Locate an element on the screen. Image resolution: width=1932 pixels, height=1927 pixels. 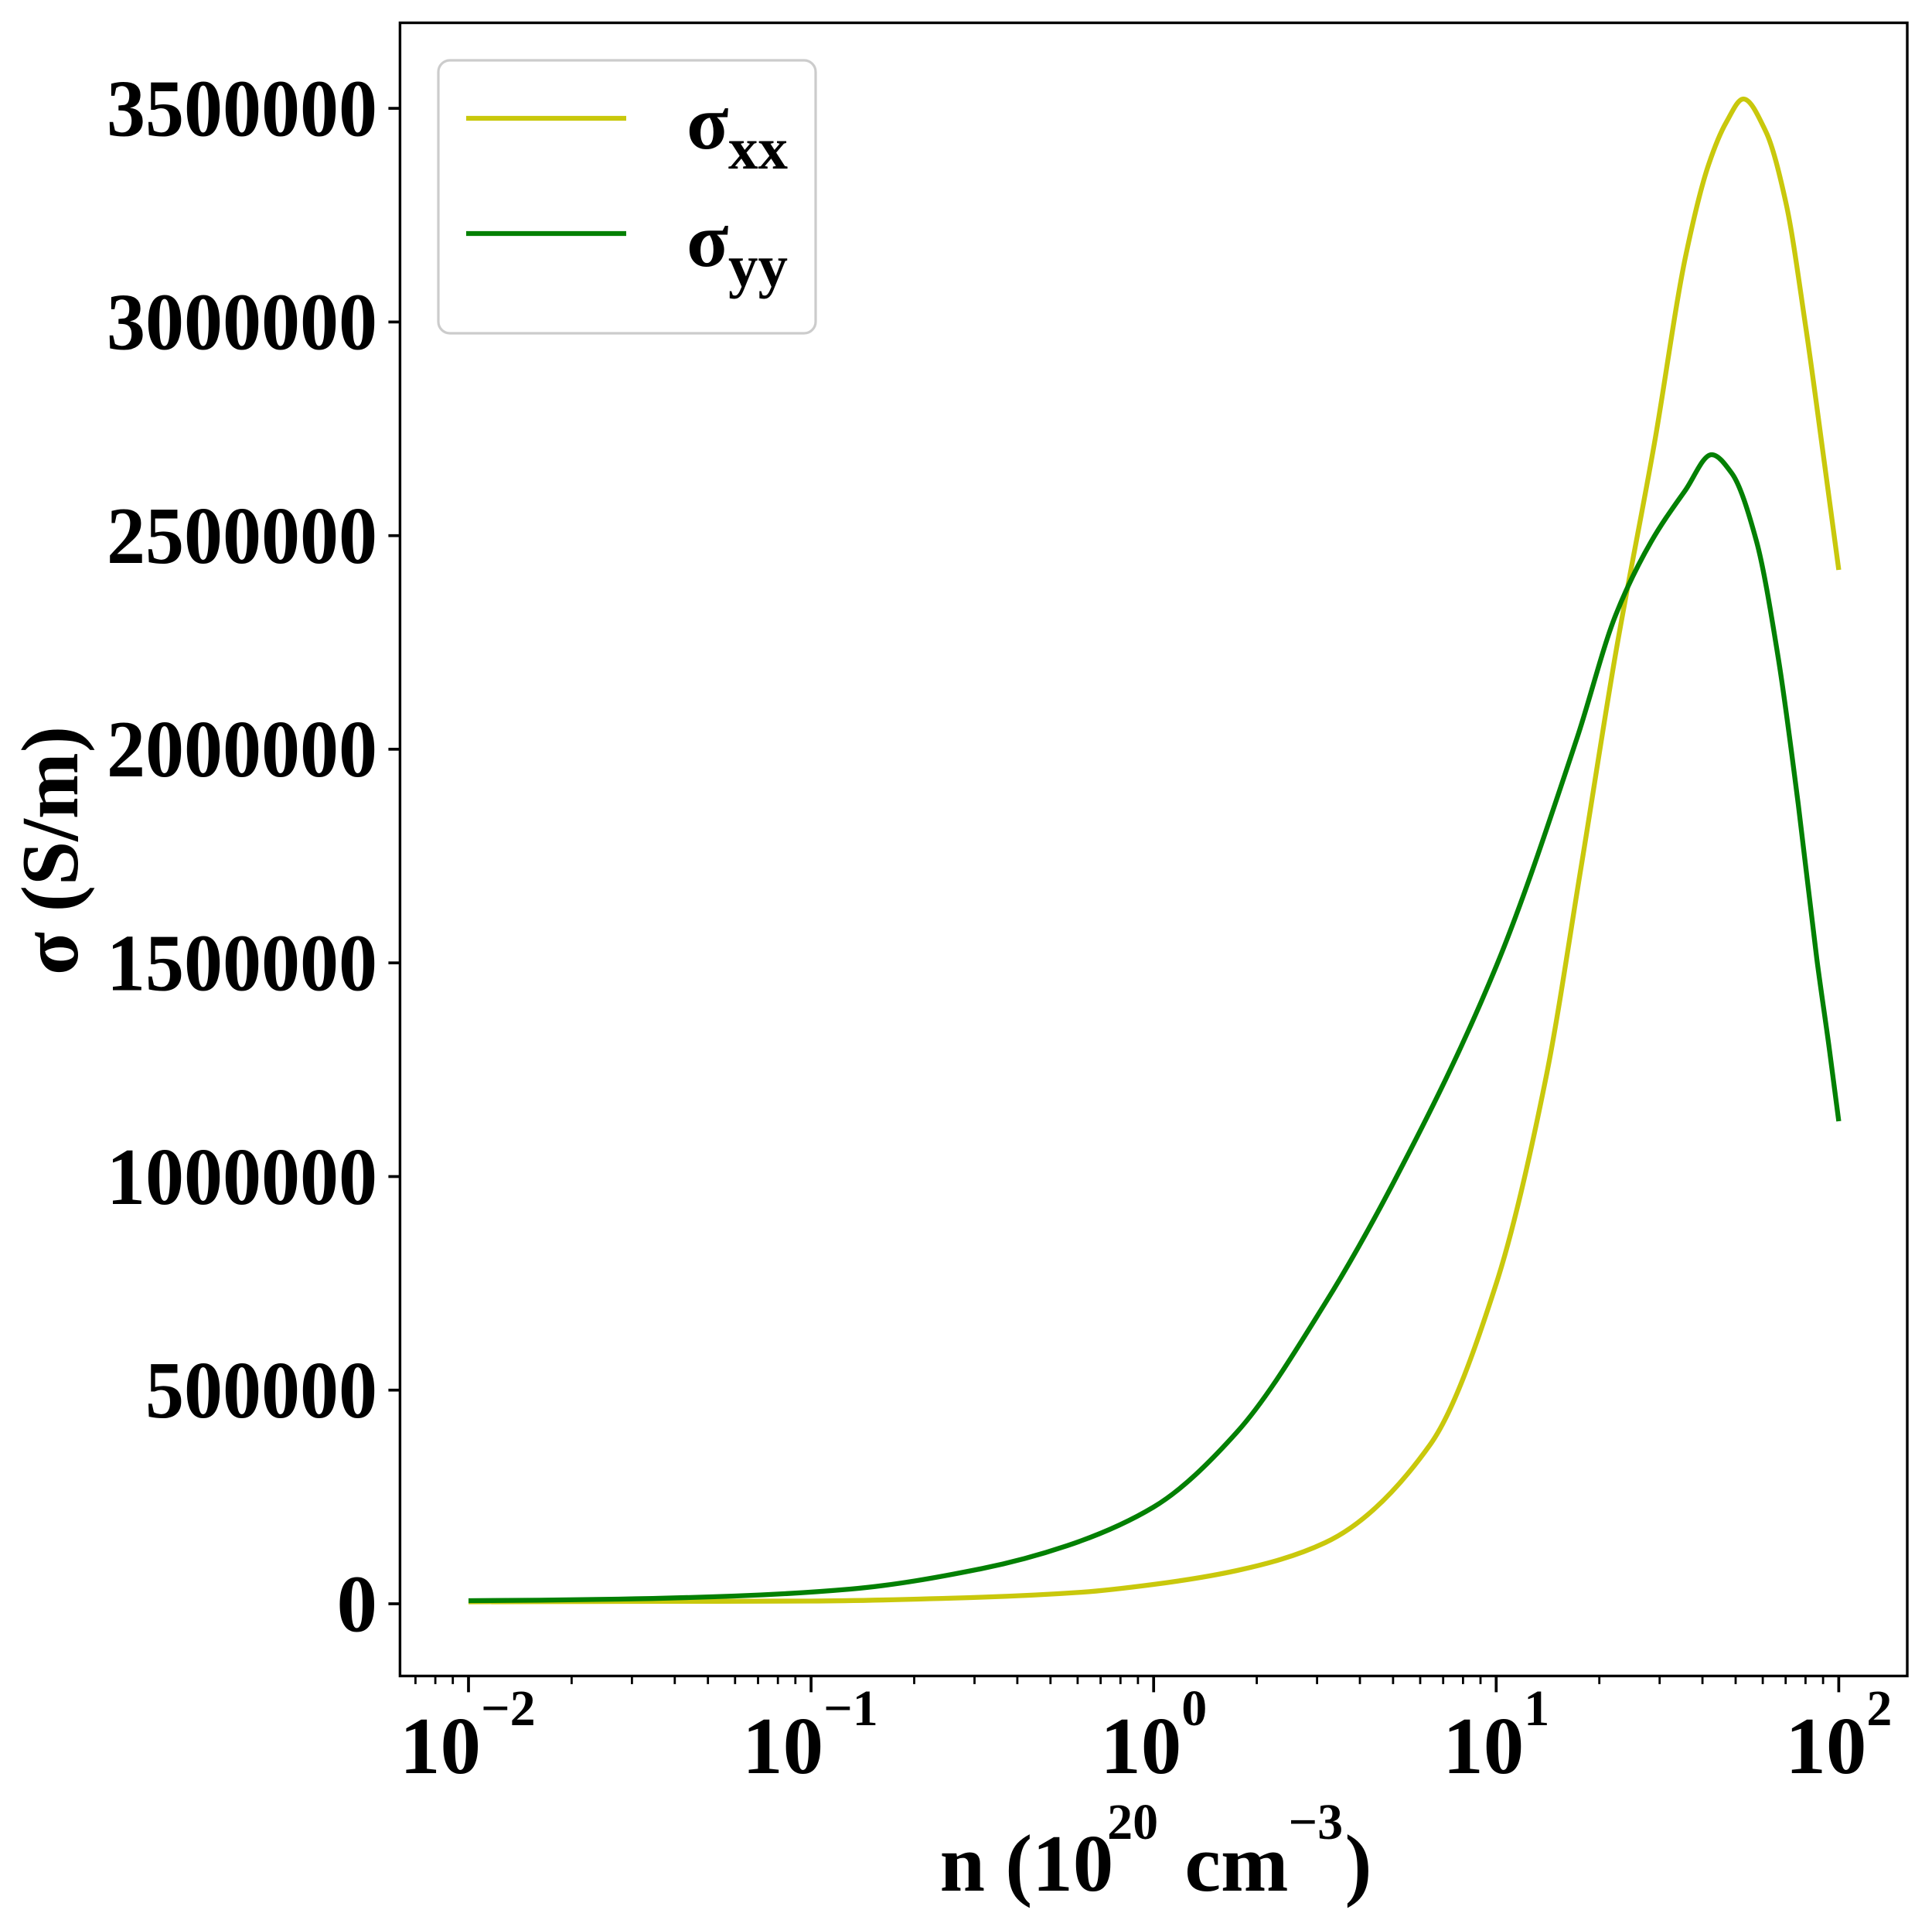
svg-text: 1000000 is located at coordinates (242, 1176).